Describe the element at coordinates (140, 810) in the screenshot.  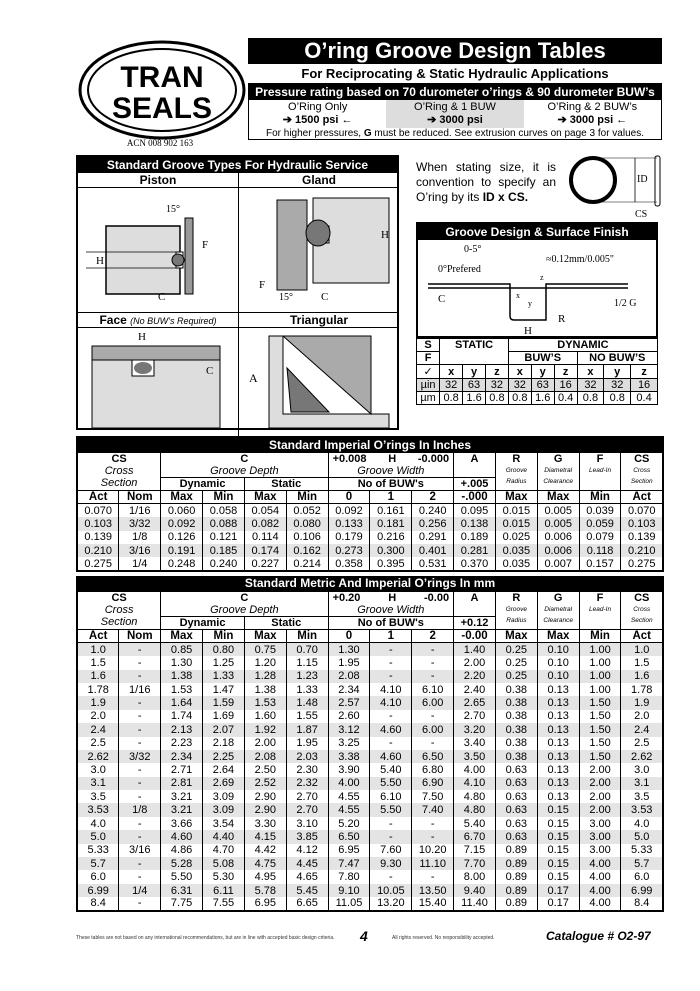
I see `table-cell: 1/8` at that location.